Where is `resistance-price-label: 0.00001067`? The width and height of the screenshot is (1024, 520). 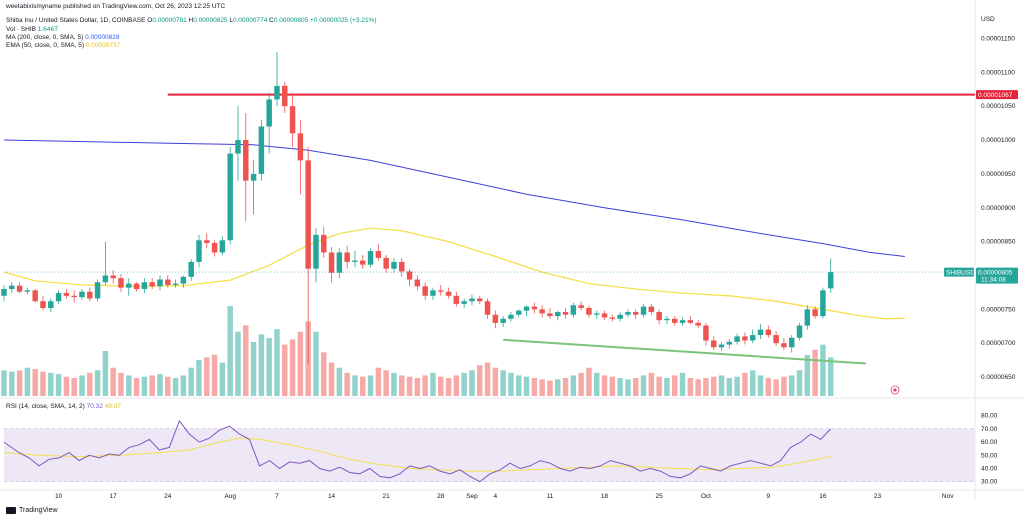 resistance-price-label: 0.00001067 is located at coordinates (995, 95).